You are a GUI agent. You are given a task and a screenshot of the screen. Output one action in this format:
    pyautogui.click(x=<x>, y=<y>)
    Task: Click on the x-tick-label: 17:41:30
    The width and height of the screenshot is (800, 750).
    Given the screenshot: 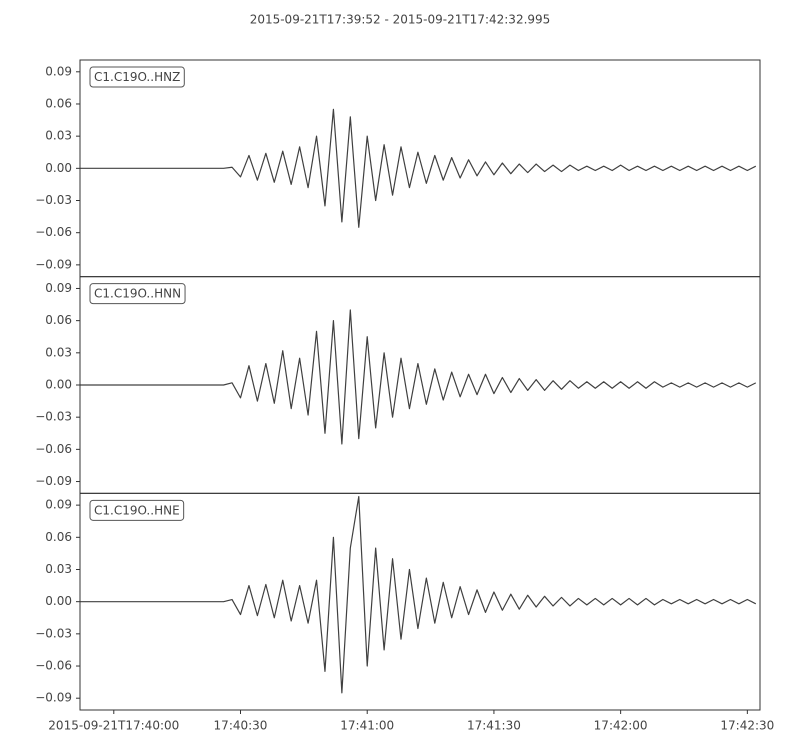 What is the action you would take?
    pyautogui.click(x=494, y=726)
    